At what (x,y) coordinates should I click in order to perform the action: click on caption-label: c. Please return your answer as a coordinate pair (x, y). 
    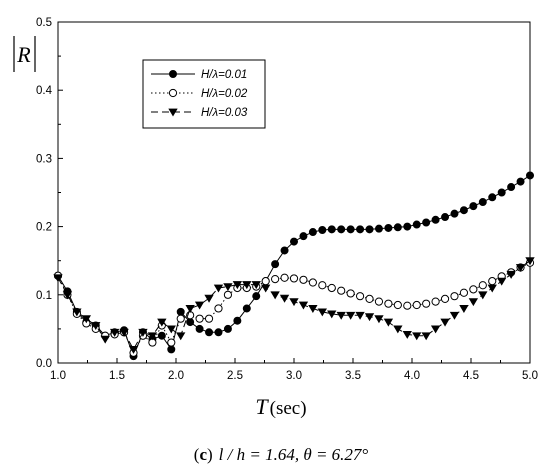
    Looking at the image, I should click on (203, 454).